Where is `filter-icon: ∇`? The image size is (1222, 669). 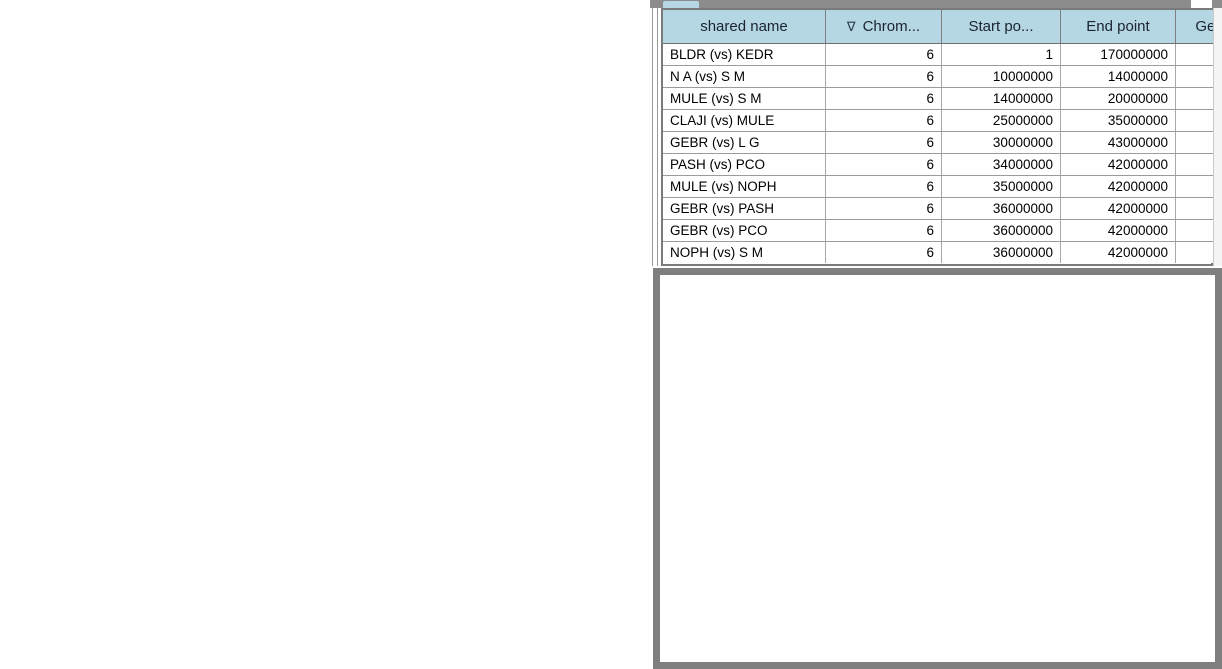
filter-icon: ∇ is located at coordinates (851, 26).